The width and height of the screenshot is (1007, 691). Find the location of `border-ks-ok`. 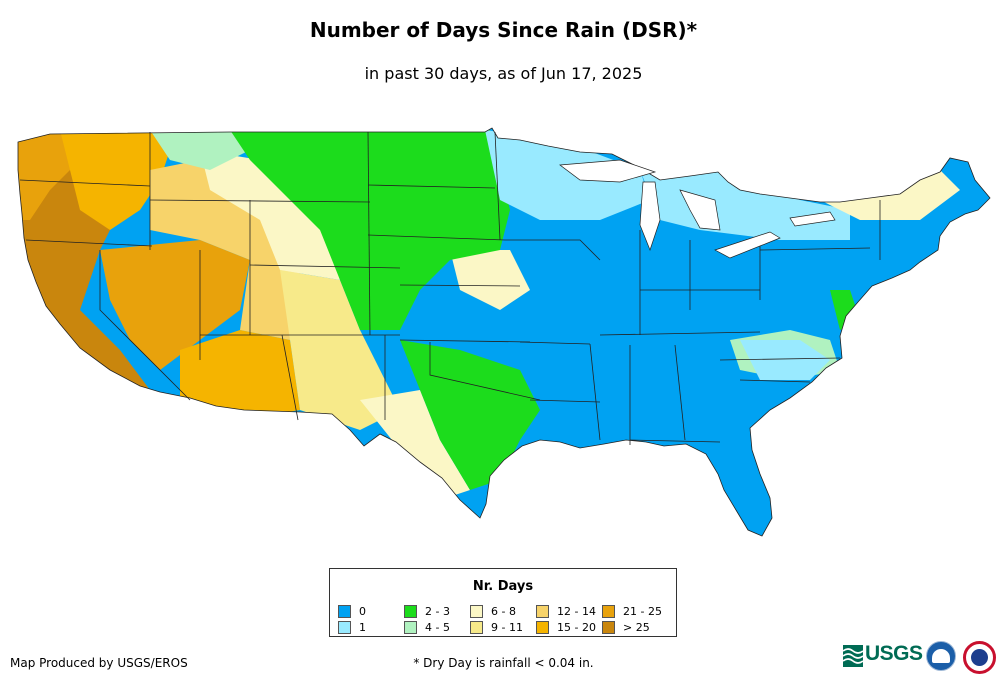

border-ks-ok is located at coordinates (465, 341).